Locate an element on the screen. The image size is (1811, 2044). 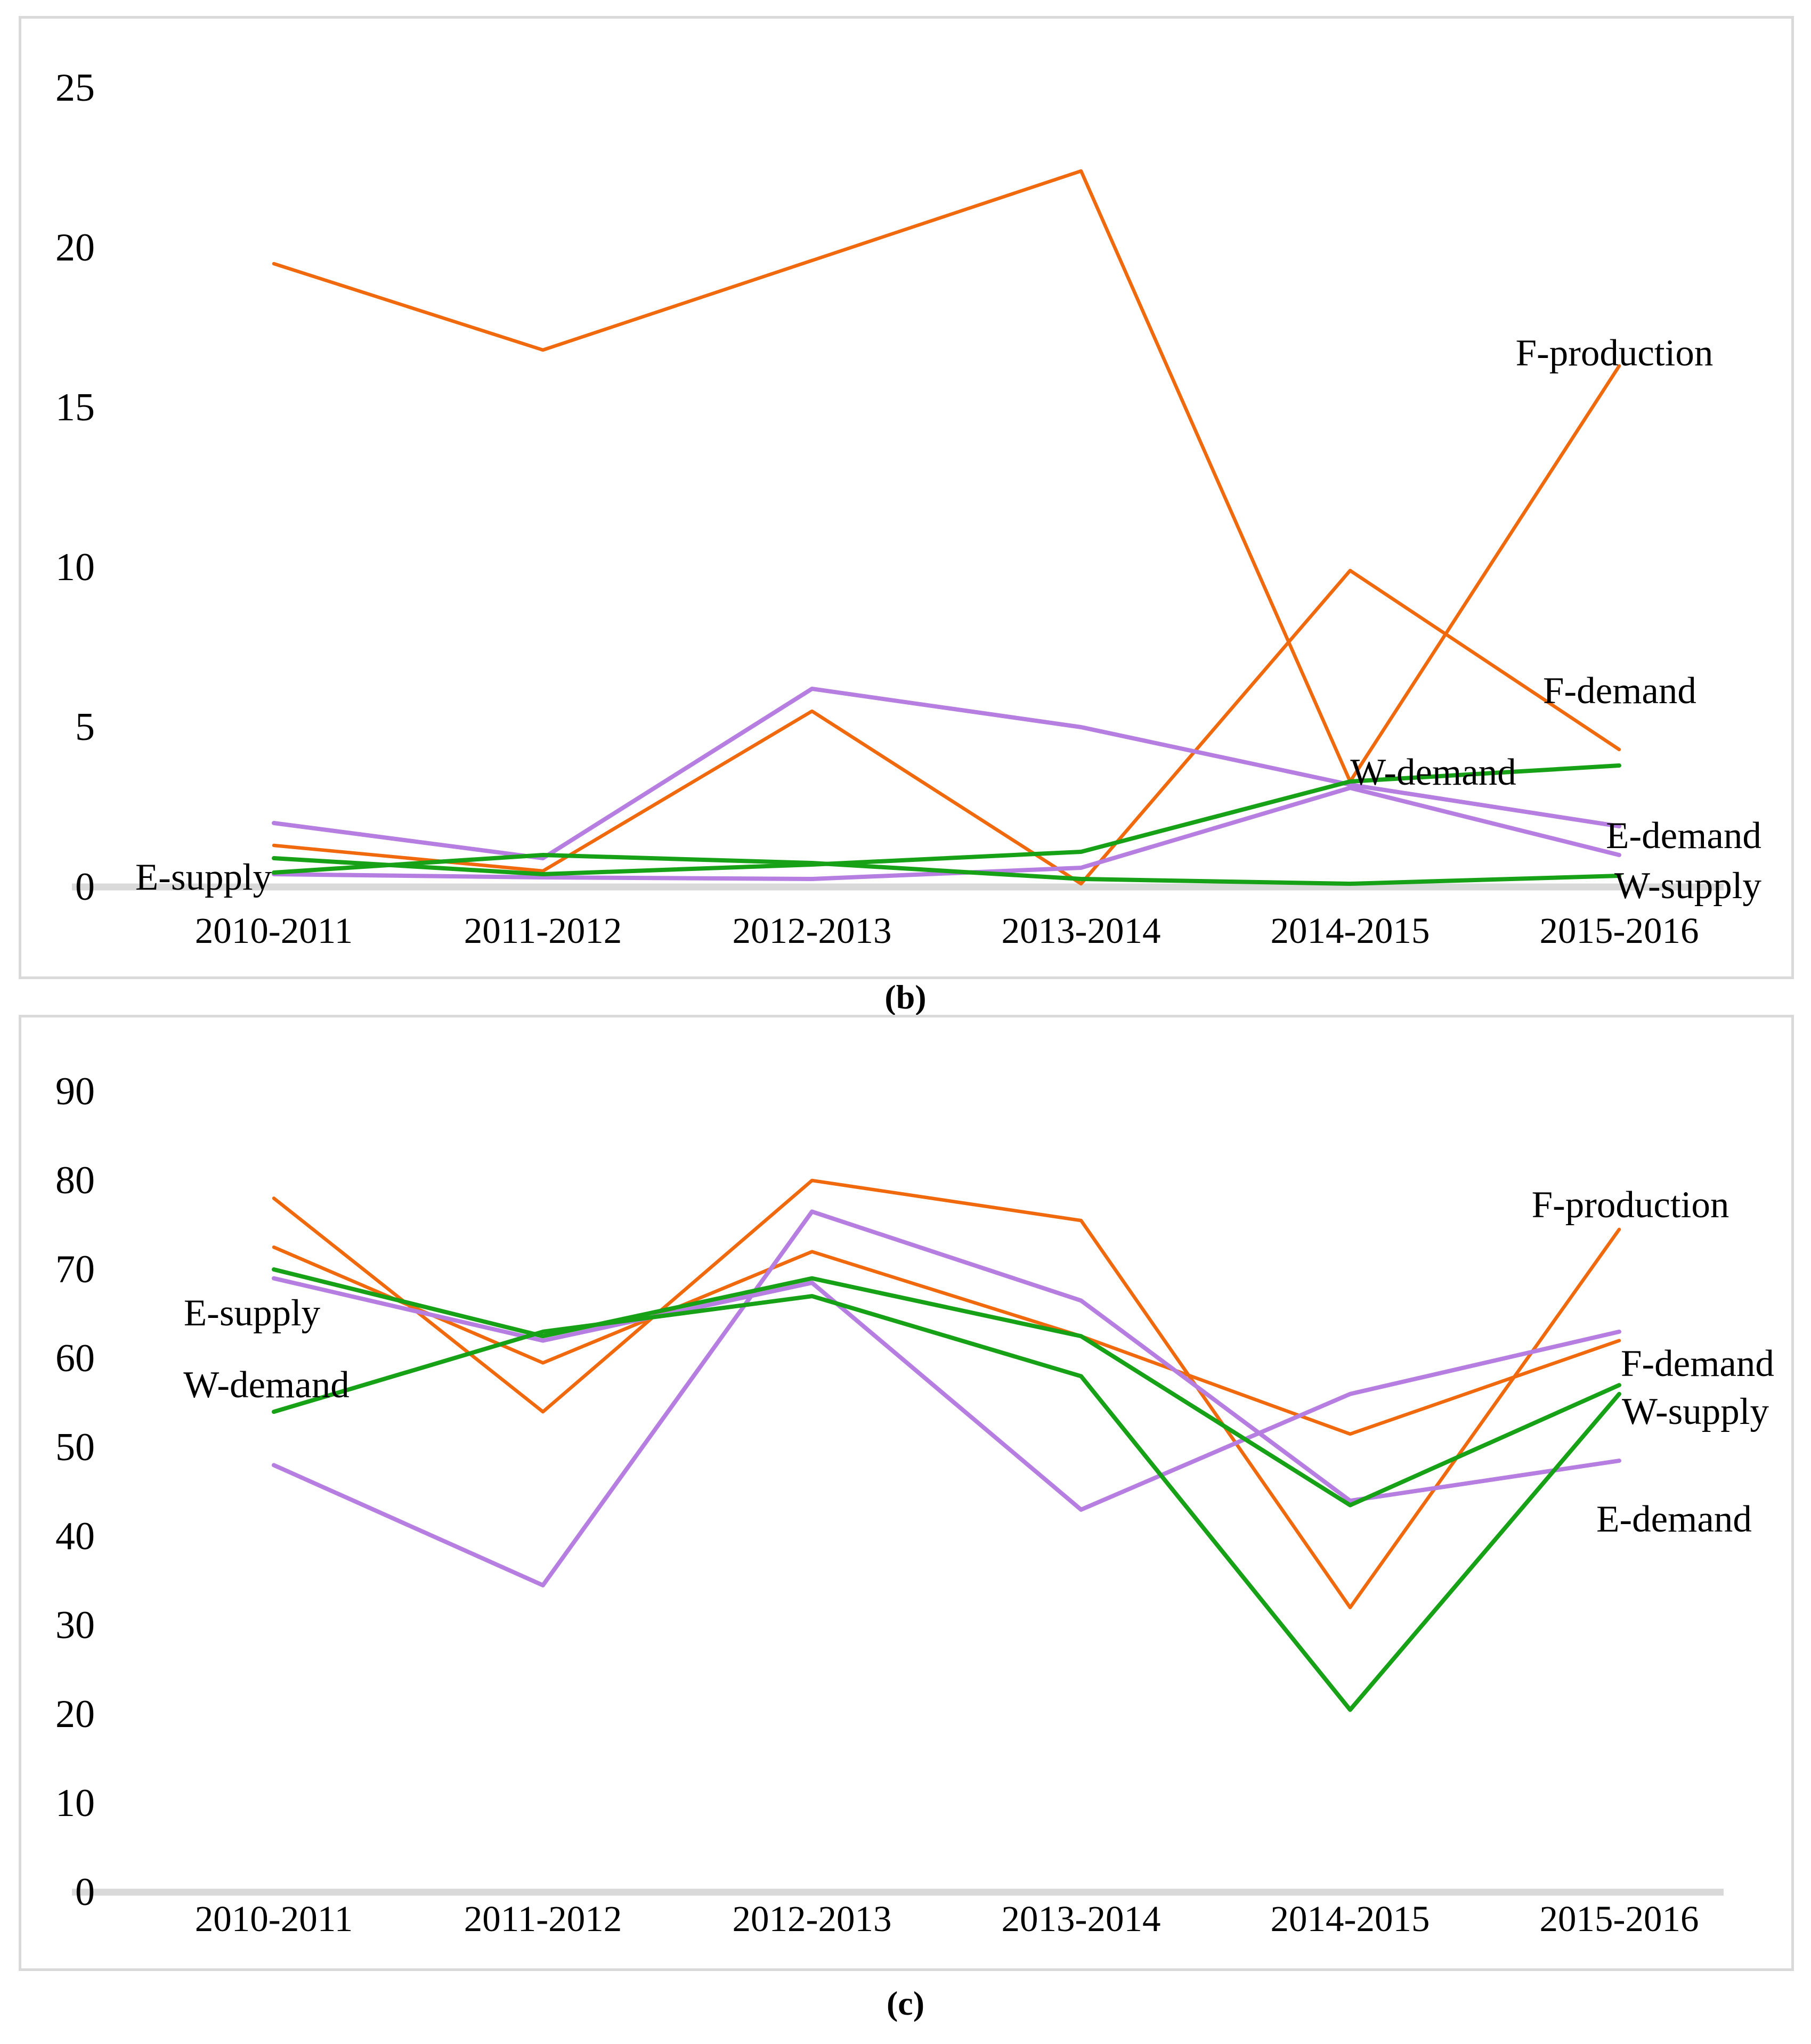
y-tick-label-15: 15 is located at coordinates (75, 408).